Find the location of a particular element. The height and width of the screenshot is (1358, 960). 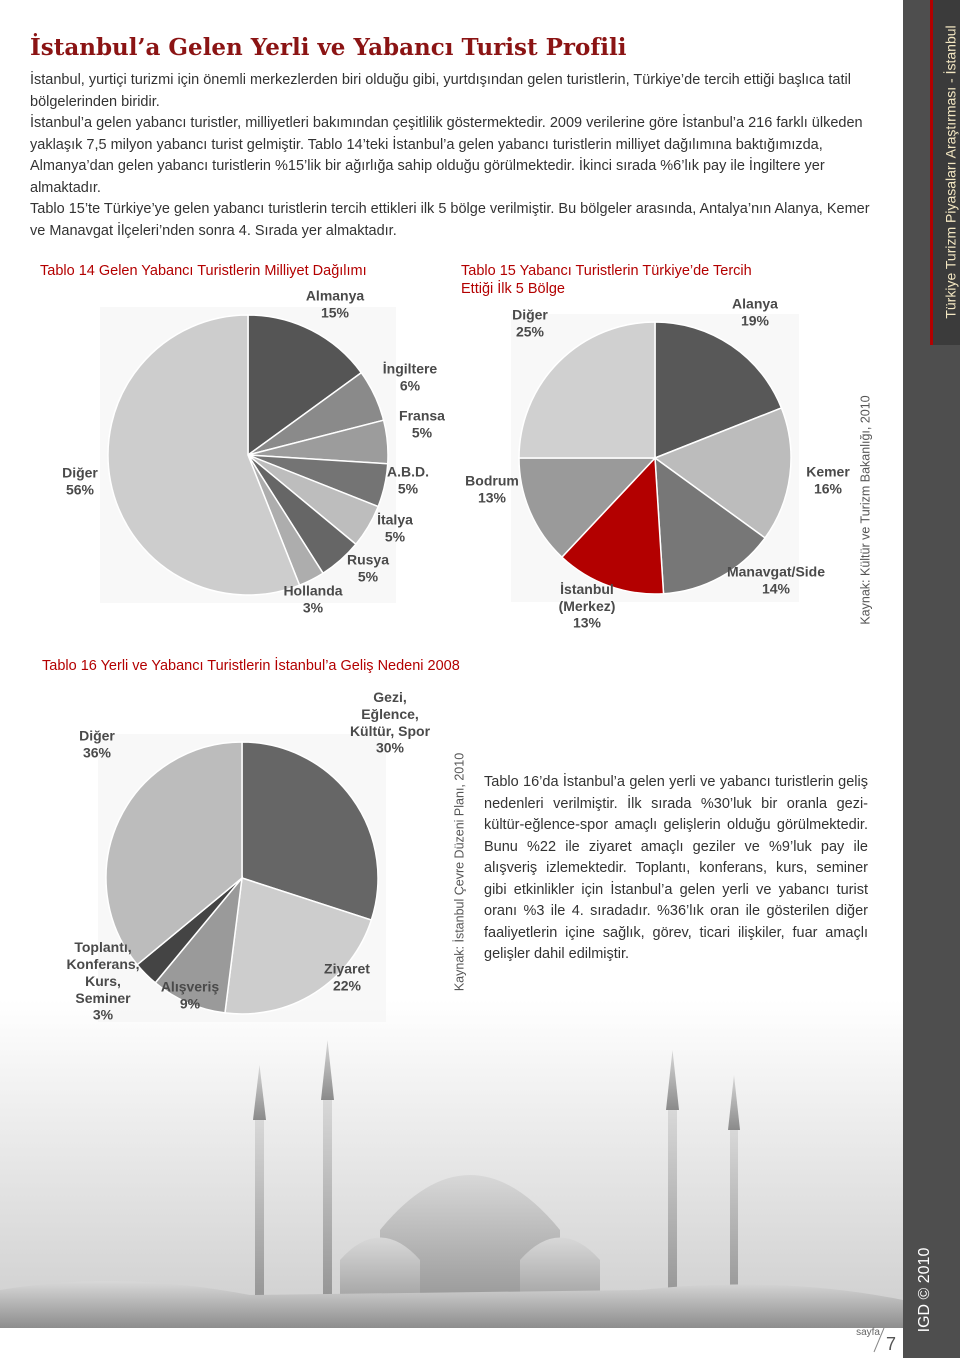

page-word: sayfa is located at coordinates (868, 1332).